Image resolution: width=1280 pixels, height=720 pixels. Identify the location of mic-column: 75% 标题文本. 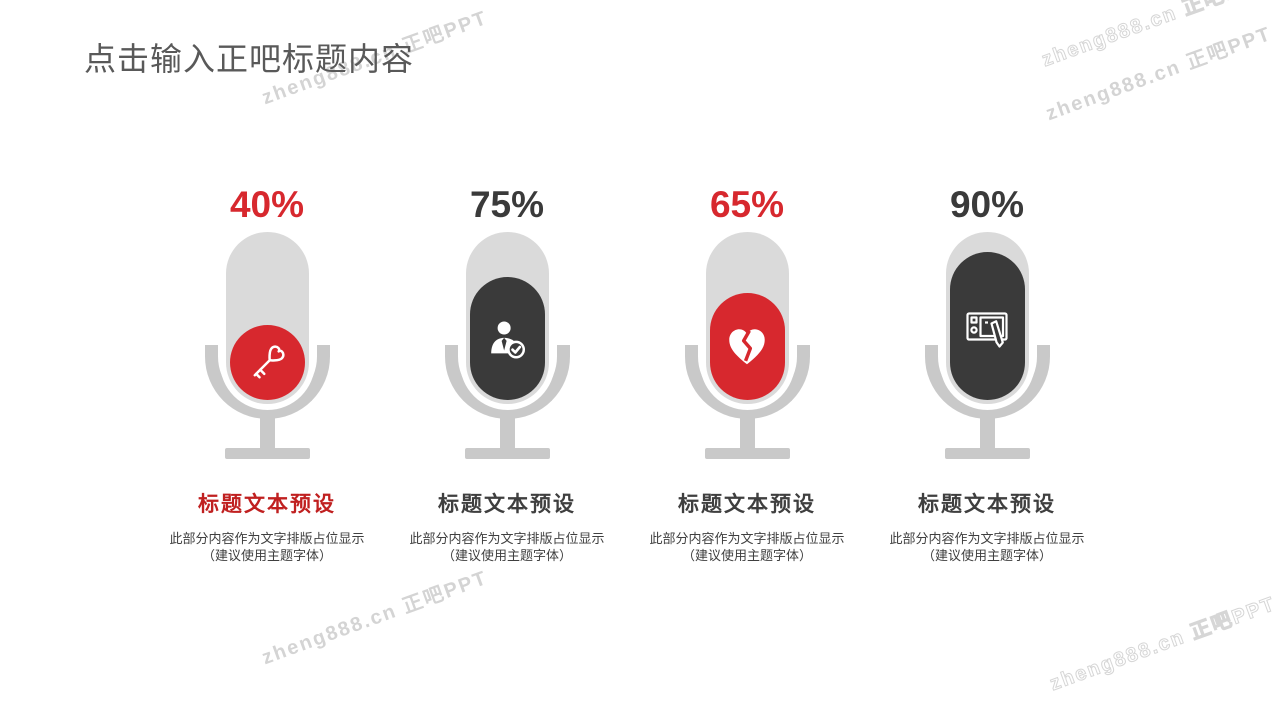
(507, 373).